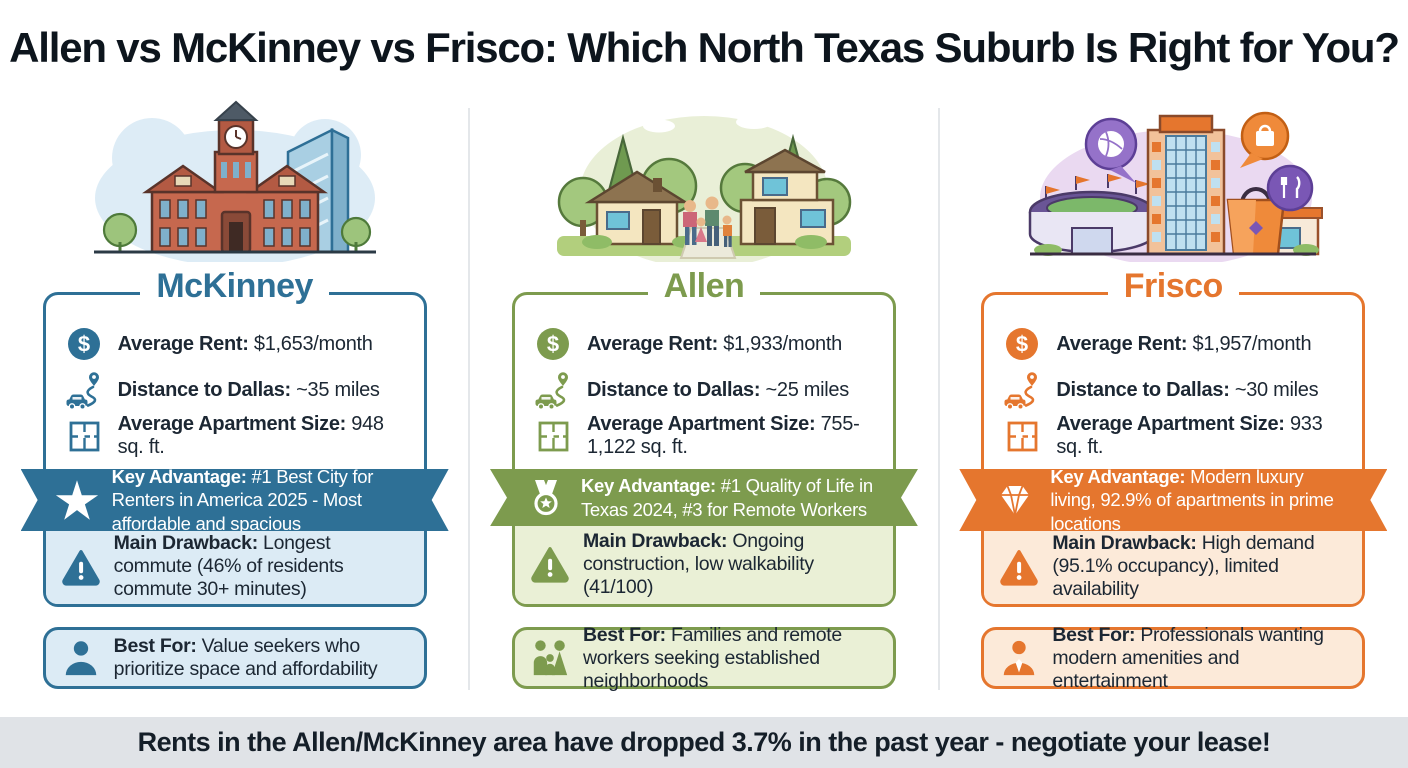 The image size is (1408, 768). Describe the element at coordinates (550, 658) in the screenshot. I see `family-icon` at that location.